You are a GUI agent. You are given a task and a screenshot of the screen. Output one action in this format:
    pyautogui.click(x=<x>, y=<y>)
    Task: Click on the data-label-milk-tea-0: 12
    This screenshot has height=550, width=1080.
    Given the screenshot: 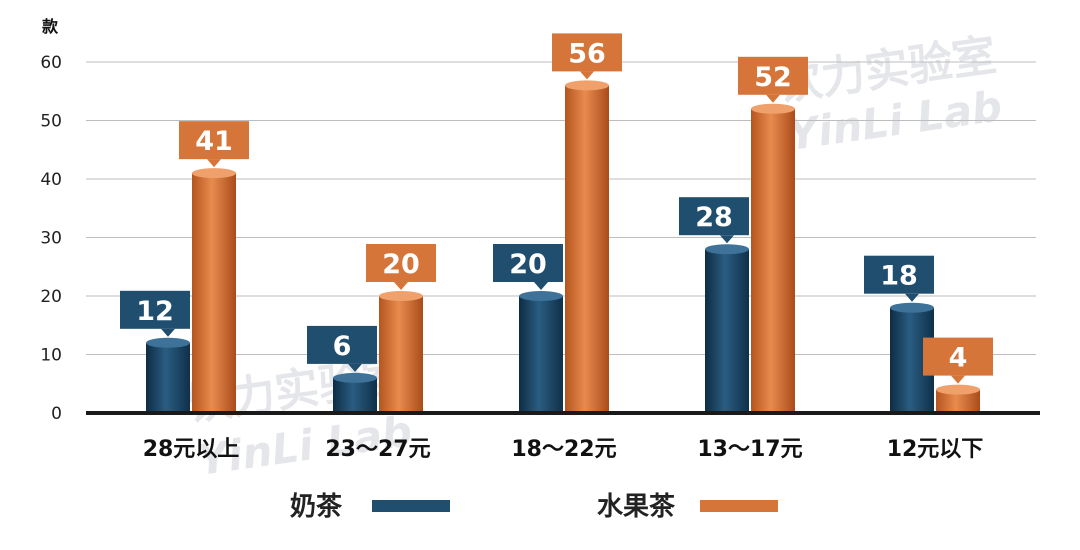 What is the action you would take?
    pyautogui.click(x=155, y=313)
    